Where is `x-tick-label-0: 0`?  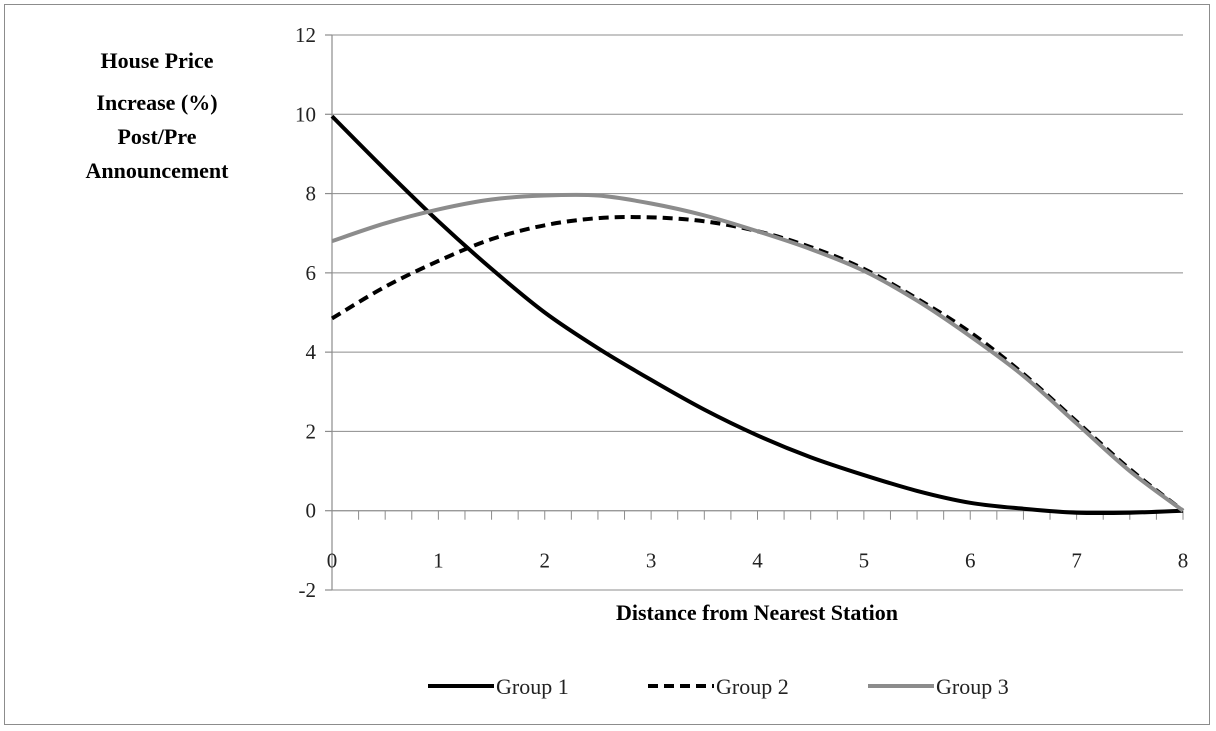
x-tick-label-0: 0 is located at coordinates (332, 561).